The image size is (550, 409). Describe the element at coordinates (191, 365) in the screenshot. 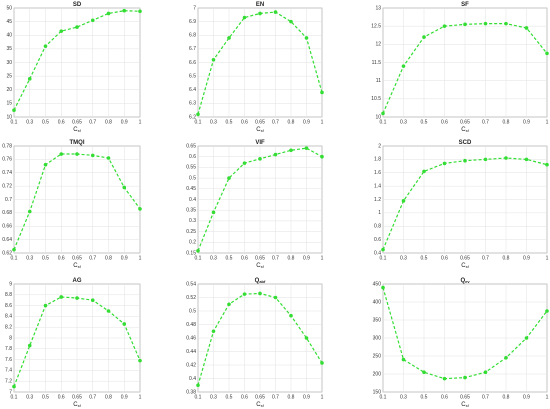

I see `y-tick-label: 0.42` at that location.